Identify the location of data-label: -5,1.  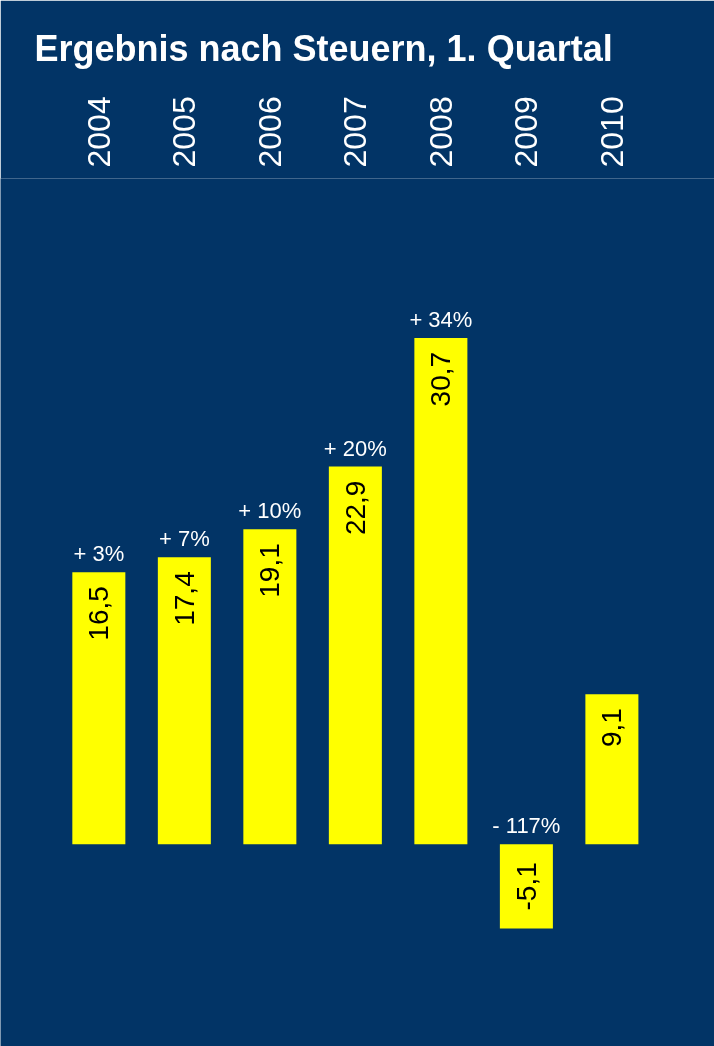
(526, 886).